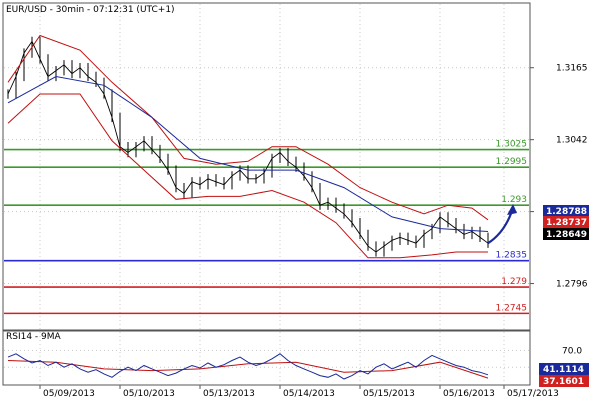 This screenshot has width=590, height=400. I want to click on rsi-ma-line, so click(248, 369).